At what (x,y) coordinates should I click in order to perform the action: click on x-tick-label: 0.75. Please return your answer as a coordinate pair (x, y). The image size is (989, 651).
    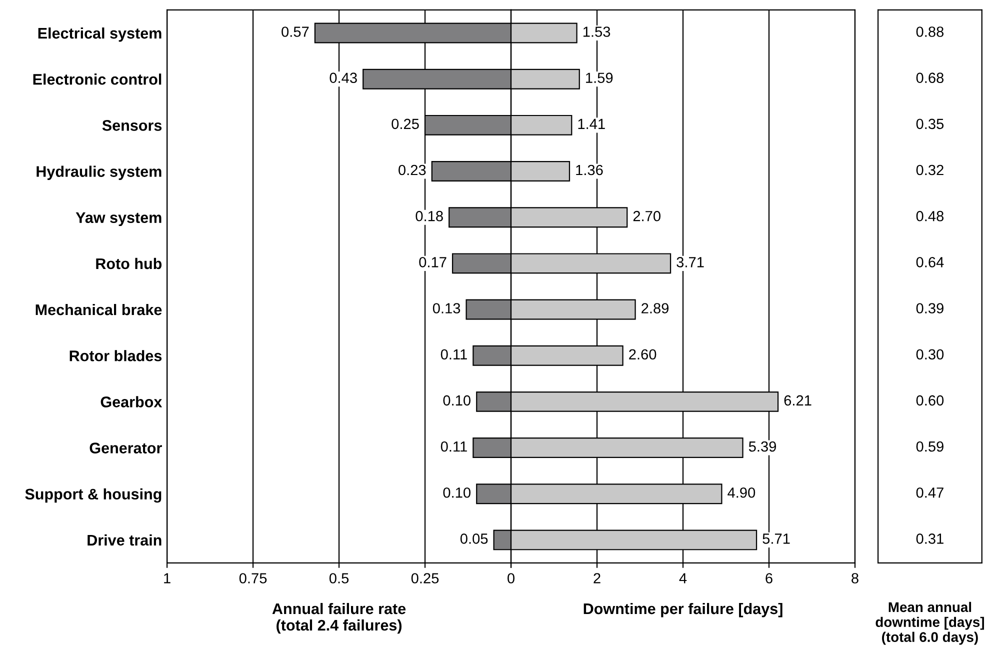
    Looking at the image, I should click on (253, 578).